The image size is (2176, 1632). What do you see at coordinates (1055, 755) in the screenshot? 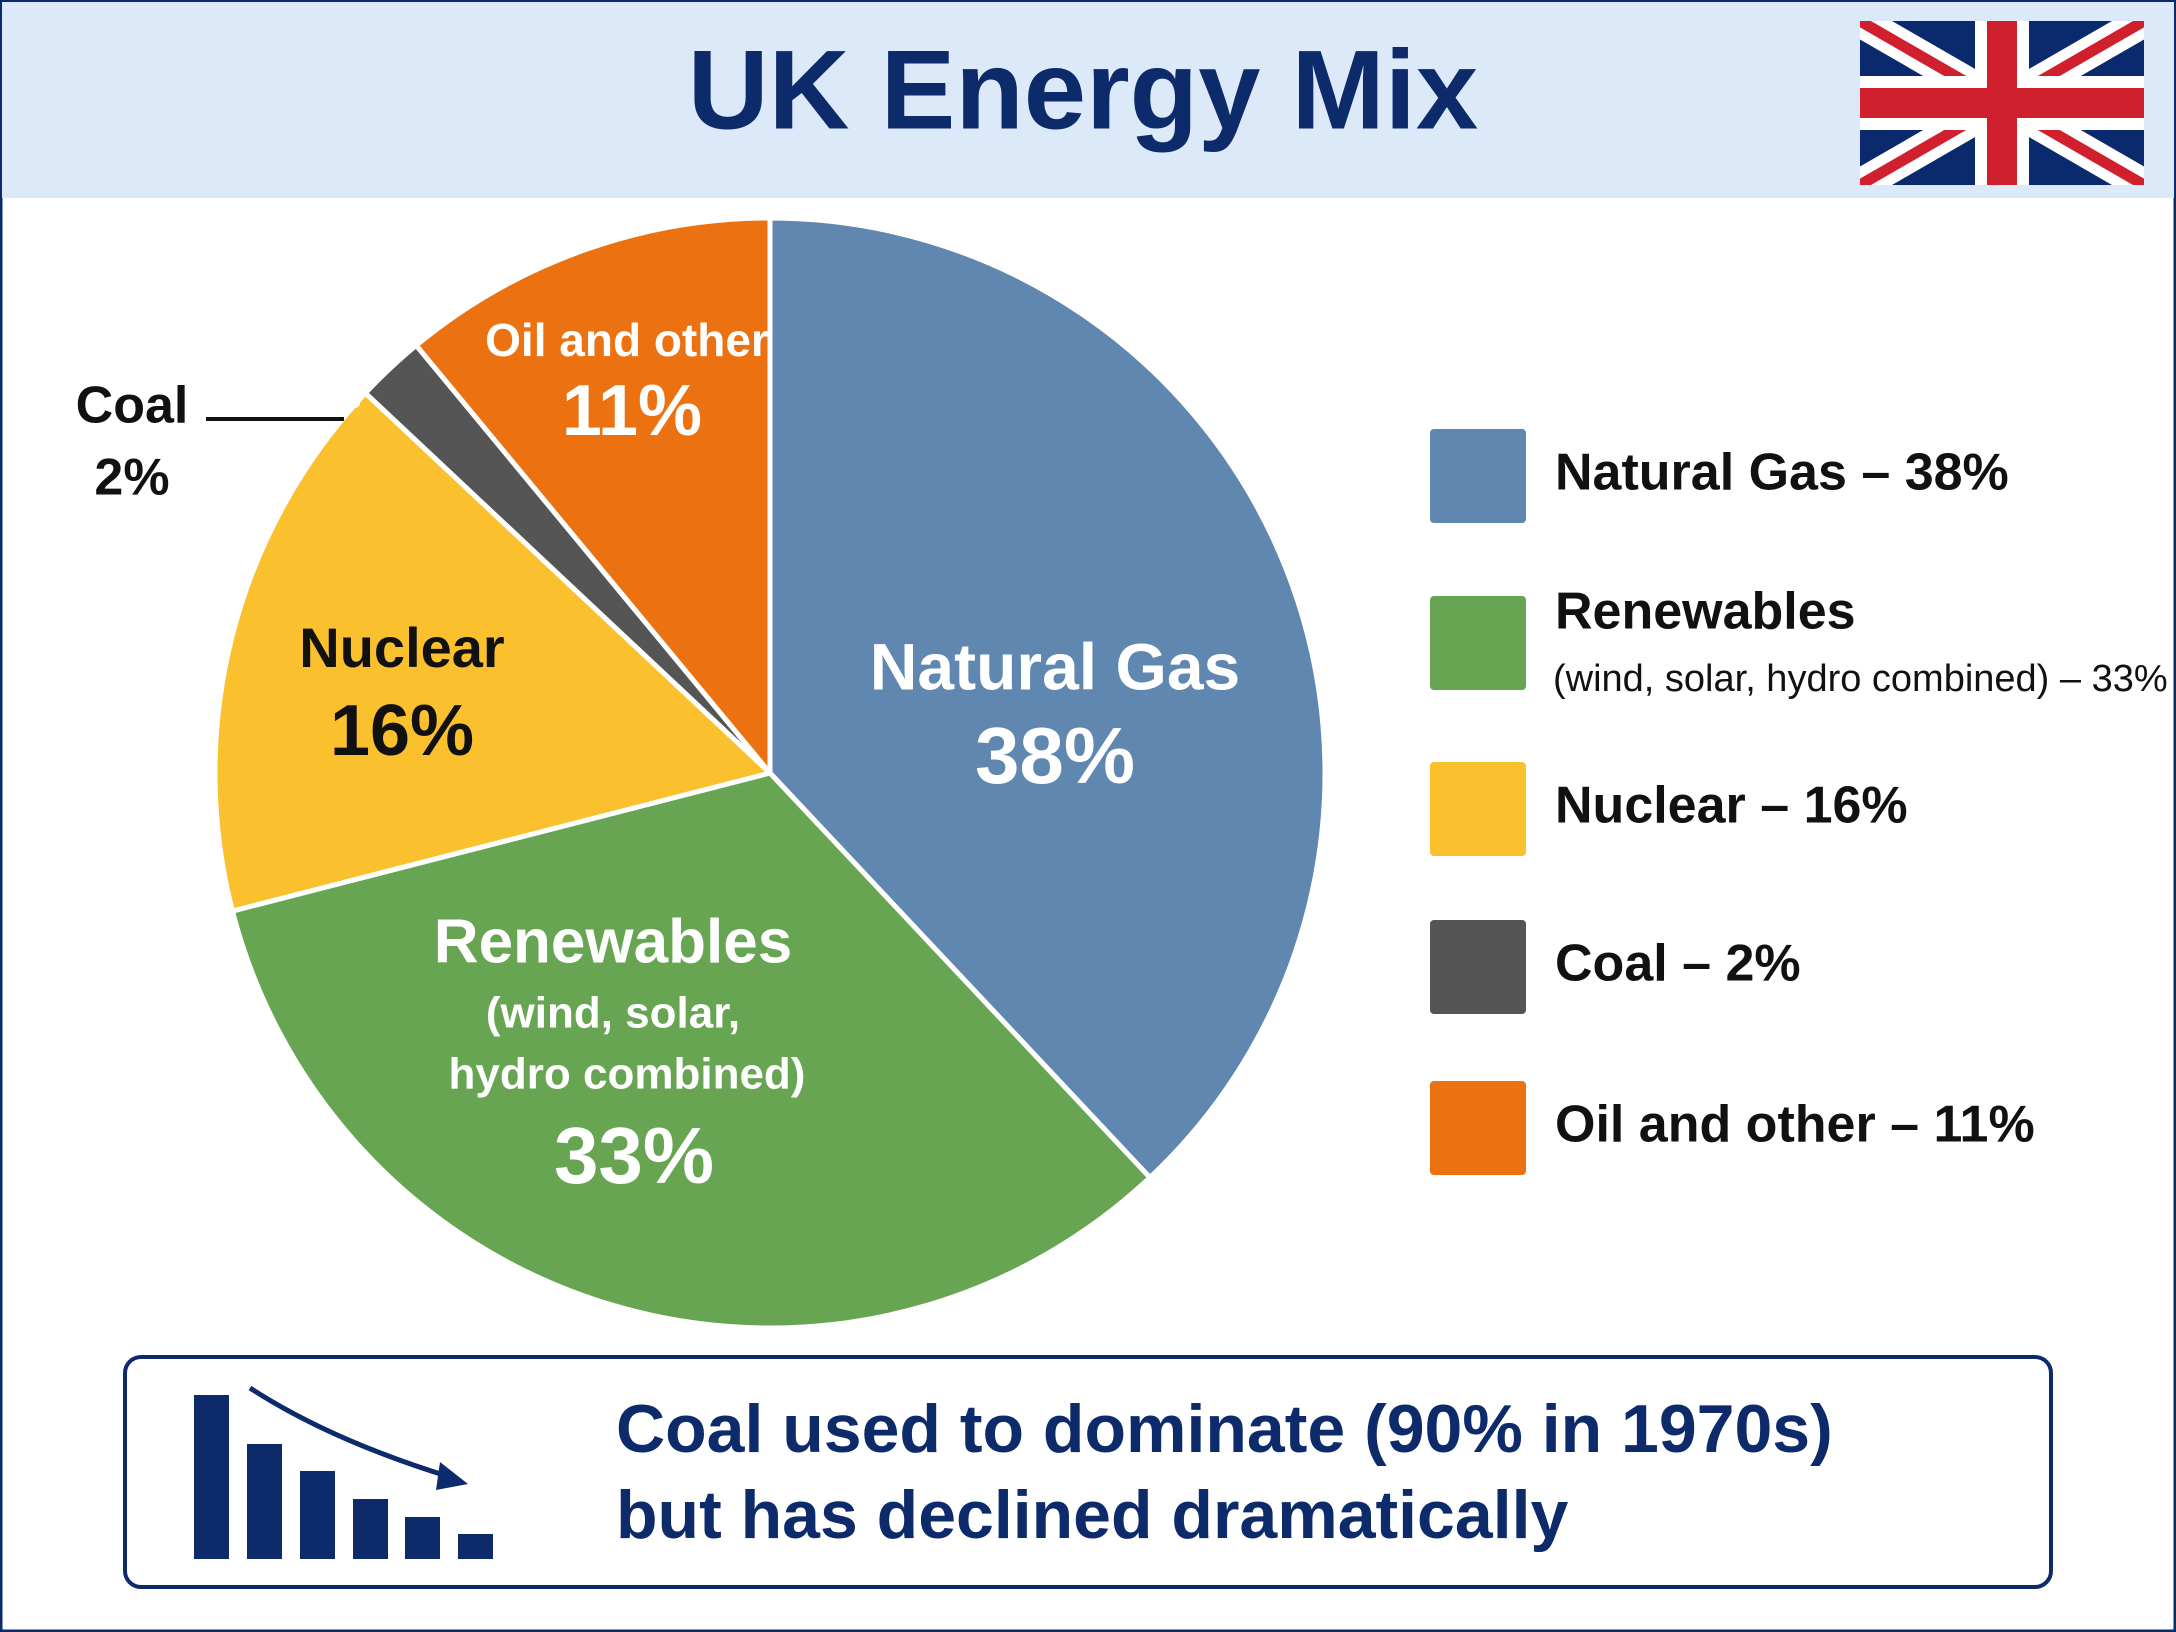
I see `slice-value: 38%` at bounding box center [1055, 755].